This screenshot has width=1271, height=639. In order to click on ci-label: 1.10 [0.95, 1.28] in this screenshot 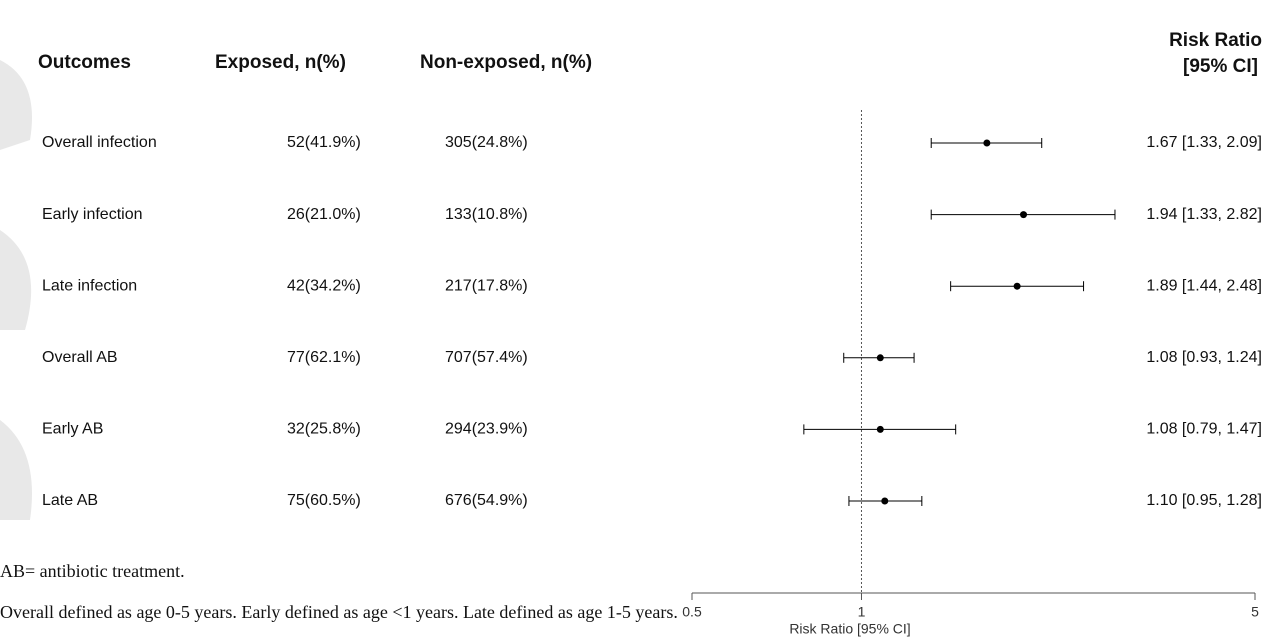, I will do `click(1204, 500)`.